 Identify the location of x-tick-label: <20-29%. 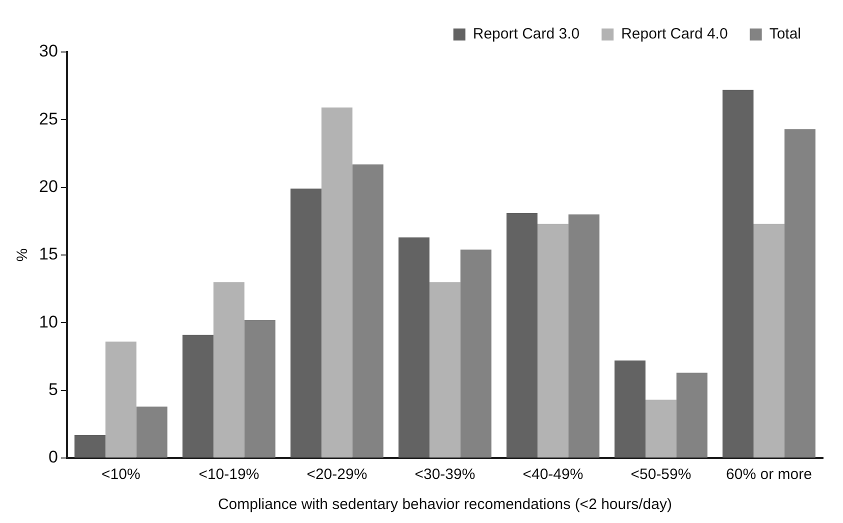
(337, 475).